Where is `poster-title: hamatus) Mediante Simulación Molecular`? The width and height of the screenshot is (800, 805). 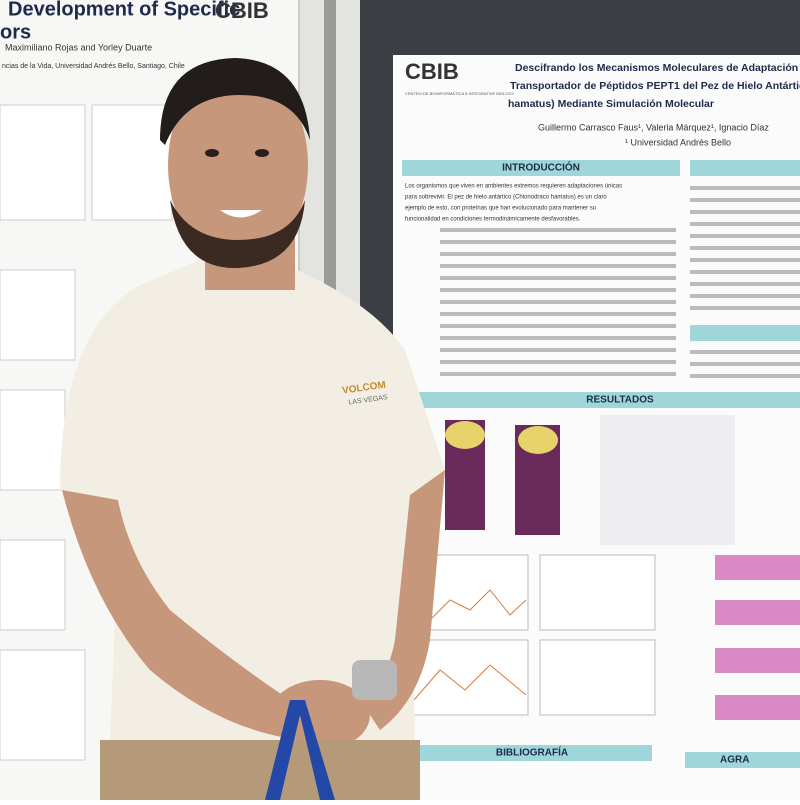 poster-title: hamatus) Mediante Simulación Molecular is located at coordinates (611, 104).